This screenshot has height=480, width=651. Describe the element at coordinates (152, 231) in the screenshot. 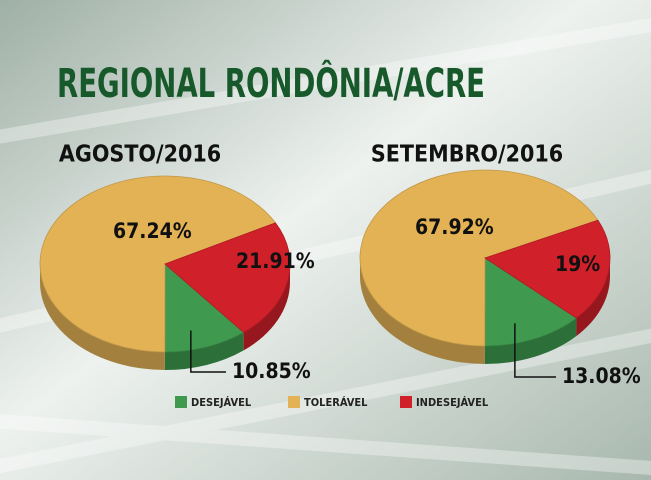

I see `value-label: 67.24%` at that location.